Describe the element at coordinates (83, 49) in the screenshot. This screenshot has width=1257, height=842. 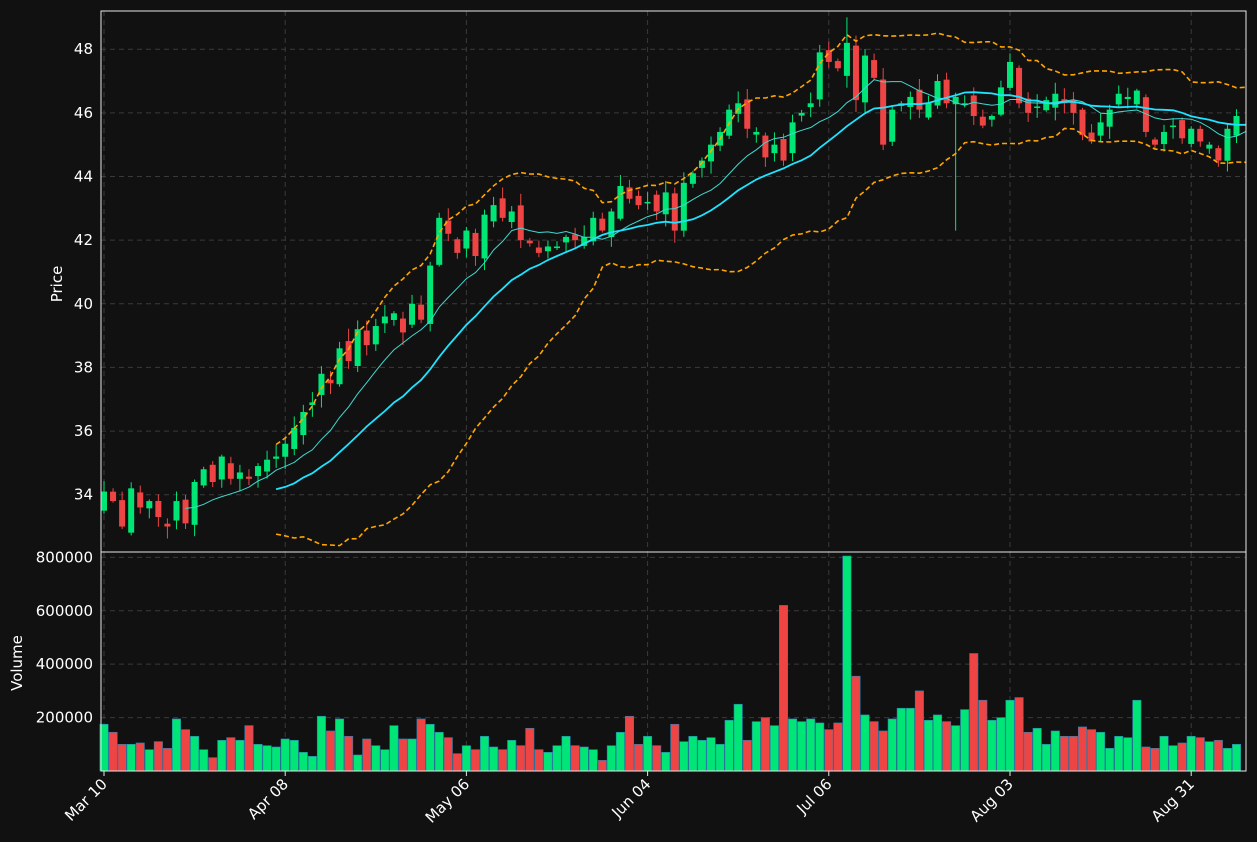
I see `price-tick-label: 48` at that location.